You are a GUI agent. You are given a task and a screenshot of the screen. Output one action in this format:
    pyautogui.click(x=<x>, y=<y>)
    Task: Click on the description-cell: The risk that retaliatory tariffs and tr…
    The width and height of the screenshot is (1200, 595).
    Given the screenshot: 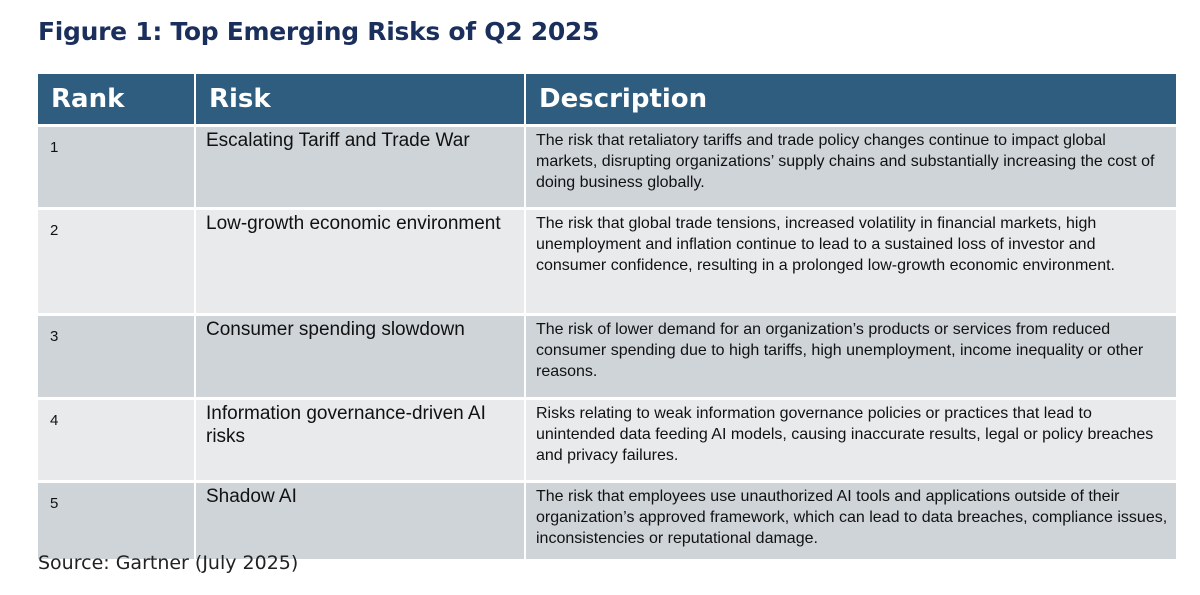 What is the action you would take?
    pyautogui.click(x=850, y=167)
    